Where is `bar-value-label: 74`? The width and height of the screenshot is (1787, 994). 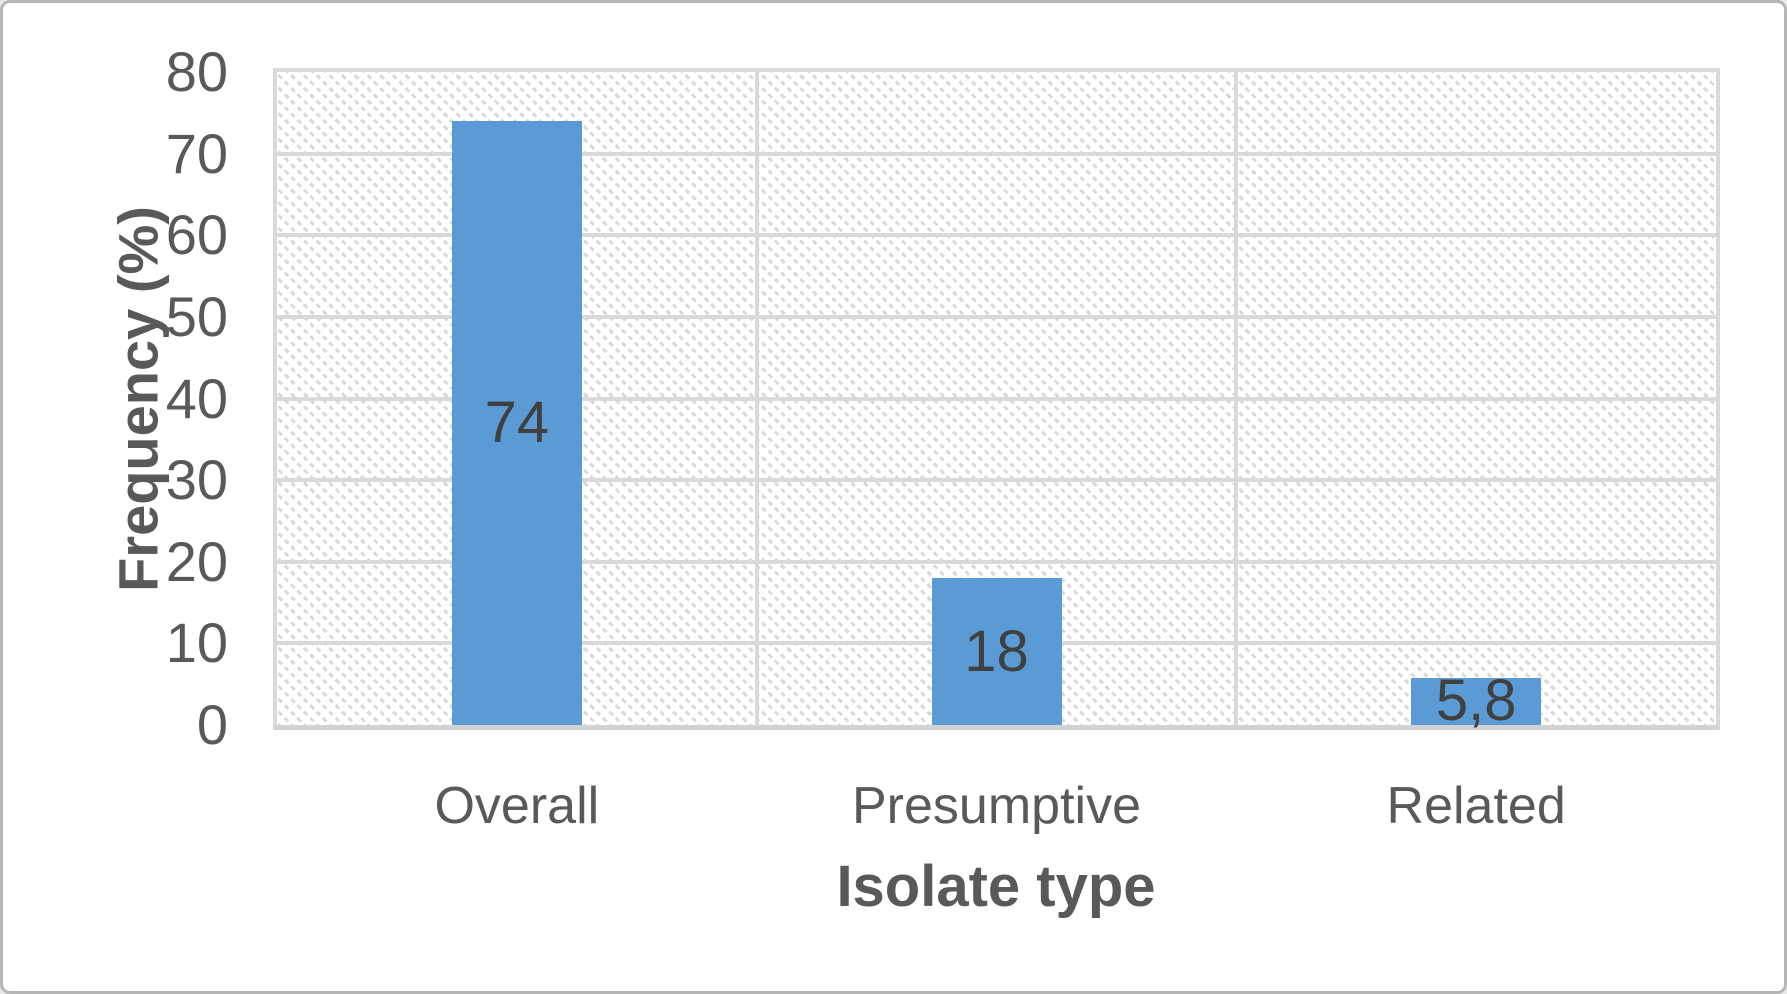
bar-value-label: 74 is located at coordinates (517, 422).